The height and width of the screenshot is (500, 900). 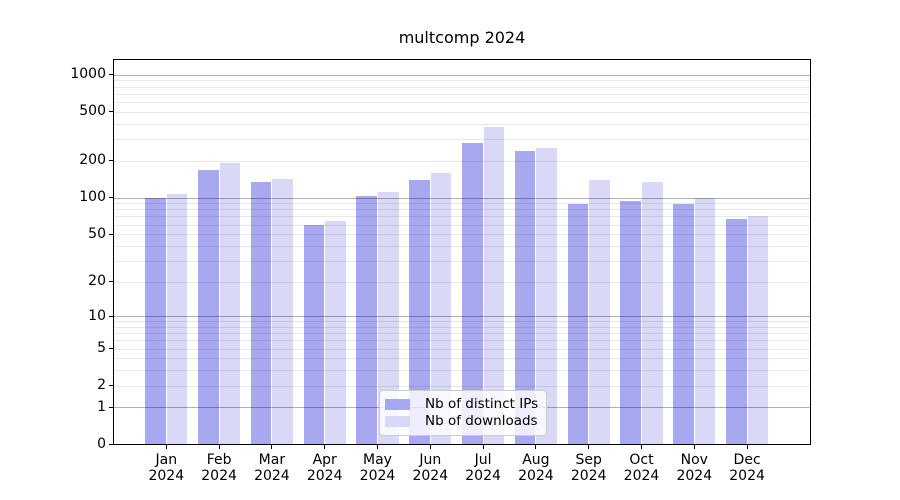 What do you see at coordinates (166, 468) in the screenshot?
I see `x-tick-label-jan: Jan 2024` at bounding box center [166, 468].